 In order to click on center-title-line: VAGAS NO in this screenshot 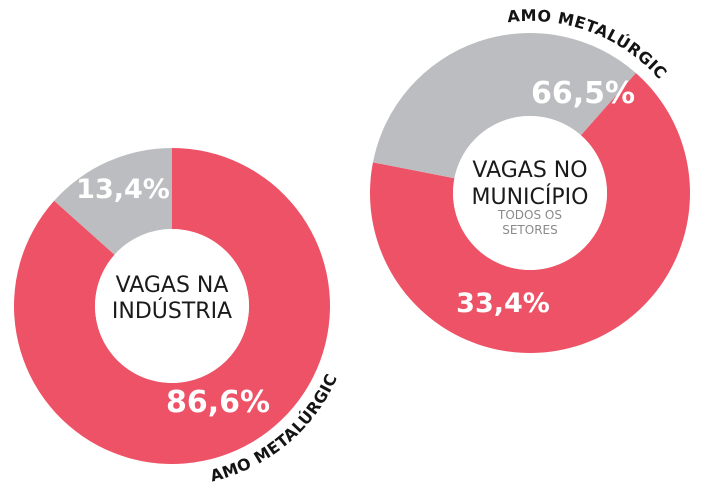, I will do `click(529, 170)`.